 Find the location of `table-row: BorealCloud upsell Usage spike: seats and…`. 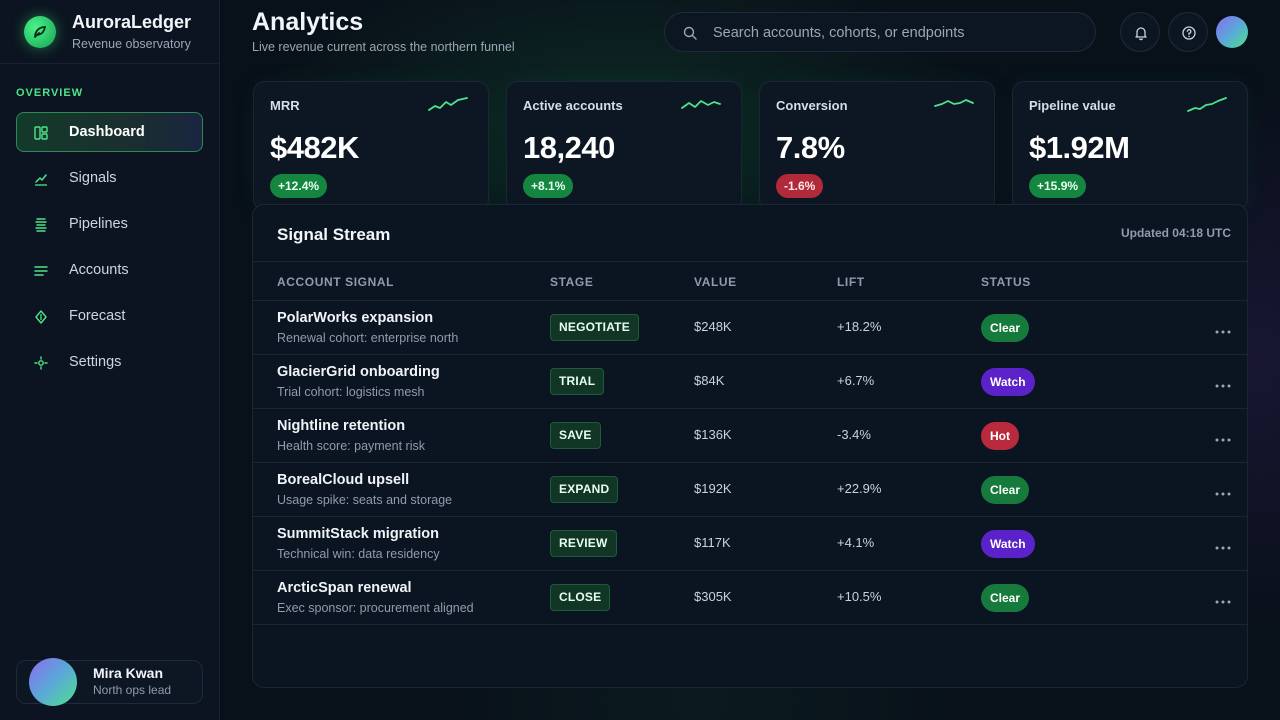

table-row: BorealCloud upsell Usage spike: seats and… is located at coordinates (750, 490).